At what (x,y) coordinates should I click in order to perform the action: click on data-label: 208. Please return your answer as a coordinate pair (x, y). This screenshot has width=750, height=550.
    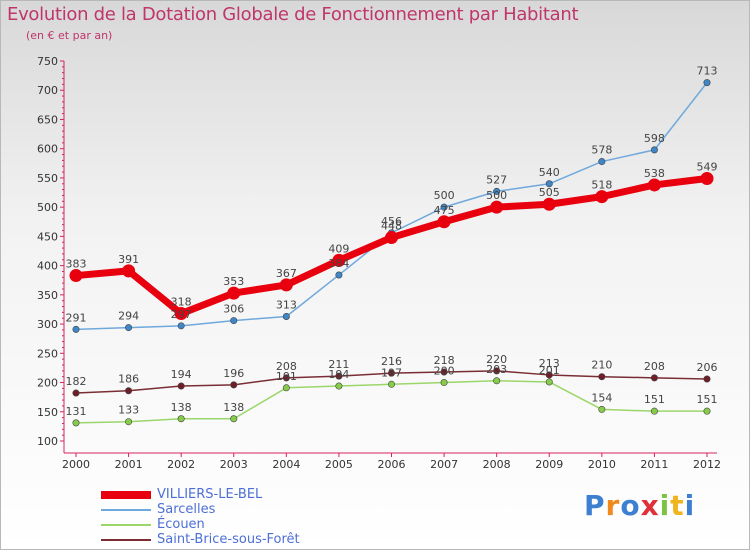
    Looking at the image, I should click on (286, 366).